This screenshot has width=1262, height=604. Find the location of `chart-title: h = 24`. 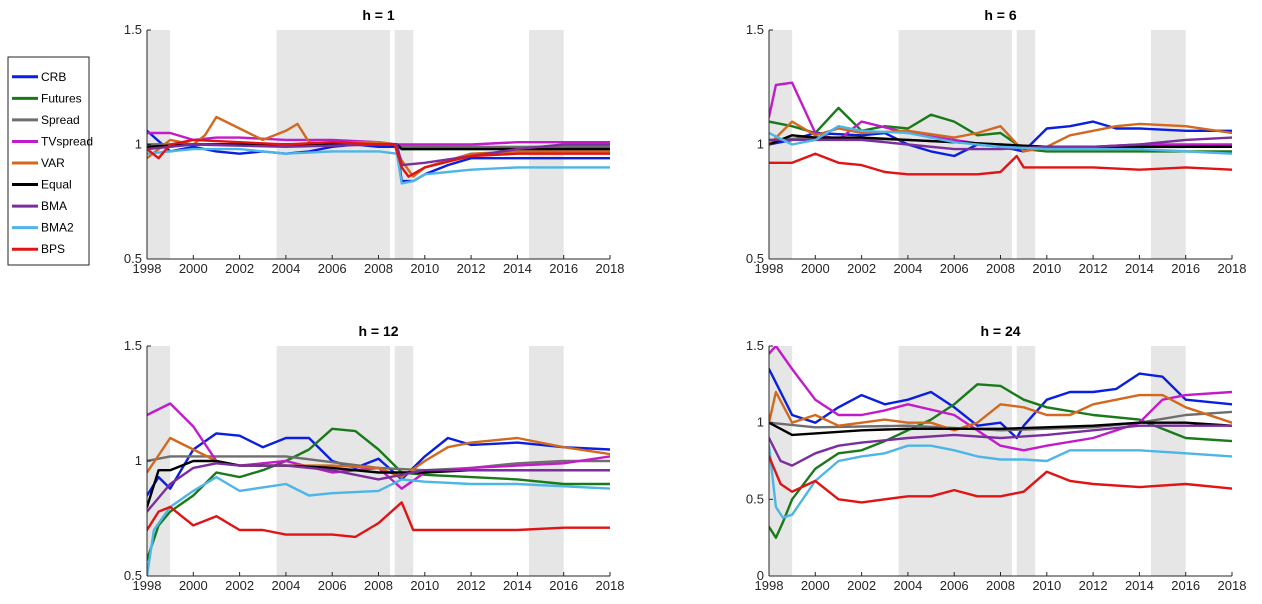

chart-title: h = 24 is located at coordinates (1000, 331).